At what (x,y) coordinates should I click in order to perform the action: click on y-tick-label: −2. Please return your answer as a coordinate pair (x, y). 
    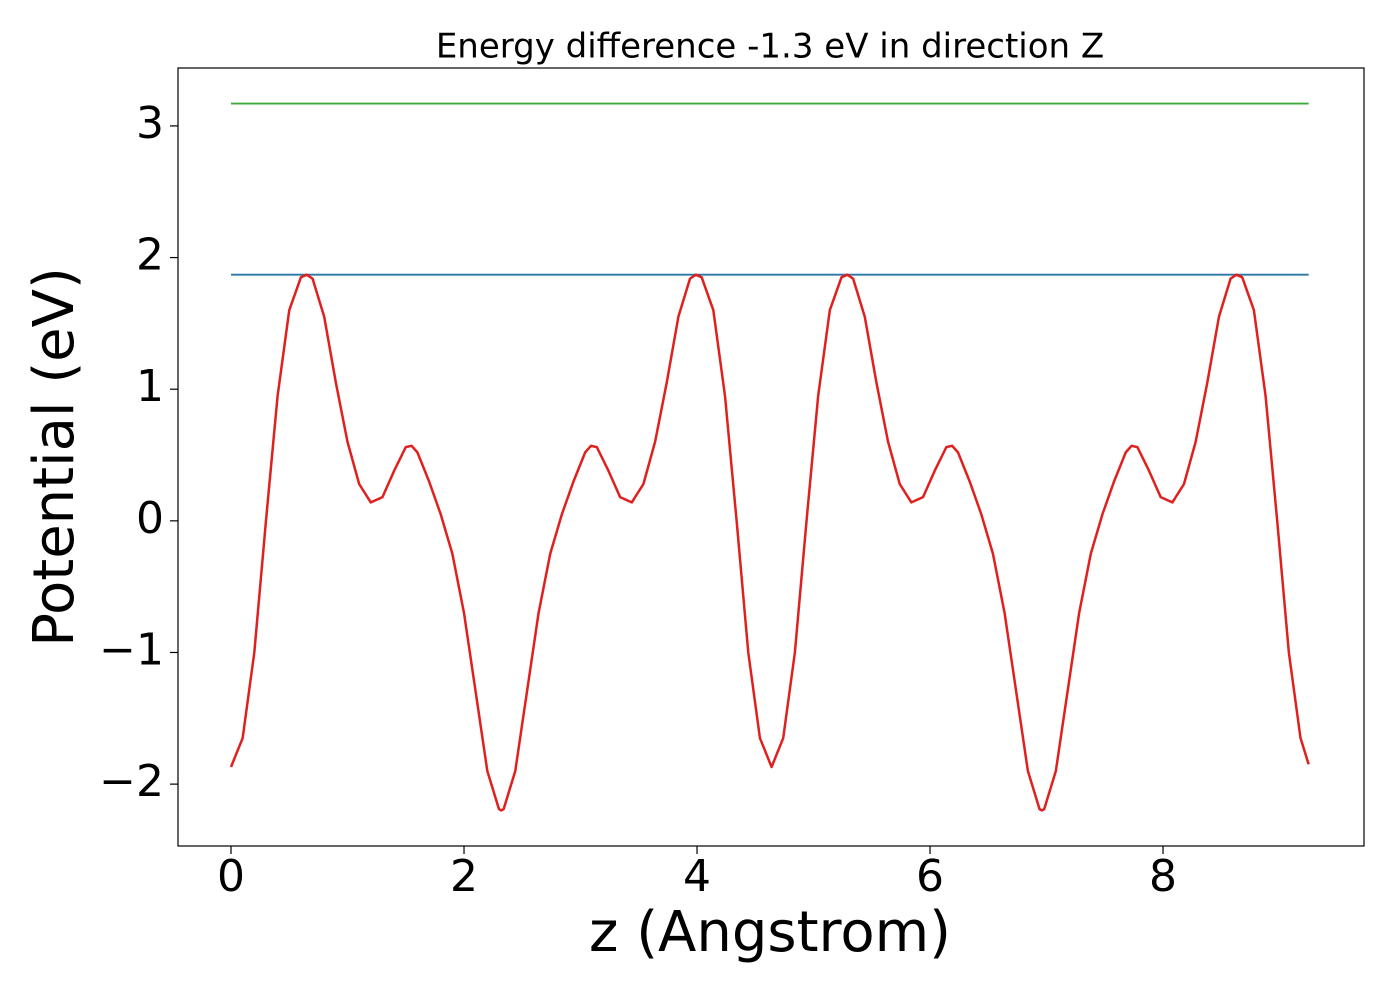
    Looking at the image, I should click on (131, 781).